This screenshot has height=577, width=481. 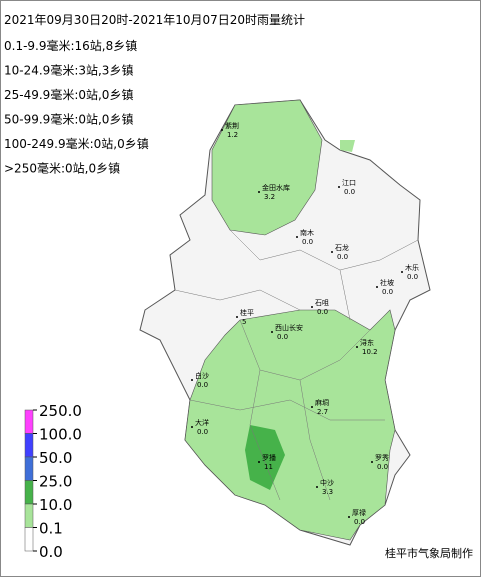 I want to click on station-name: 白沙, so click(x=202, y=375).